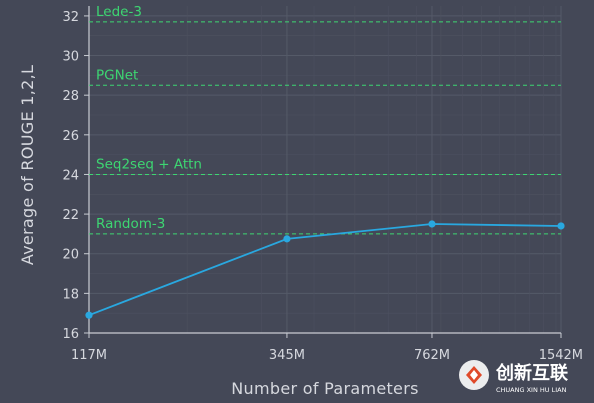 The image size is (594, 403). I want to click on reference-line-label: Random-3, so click(130, 224).